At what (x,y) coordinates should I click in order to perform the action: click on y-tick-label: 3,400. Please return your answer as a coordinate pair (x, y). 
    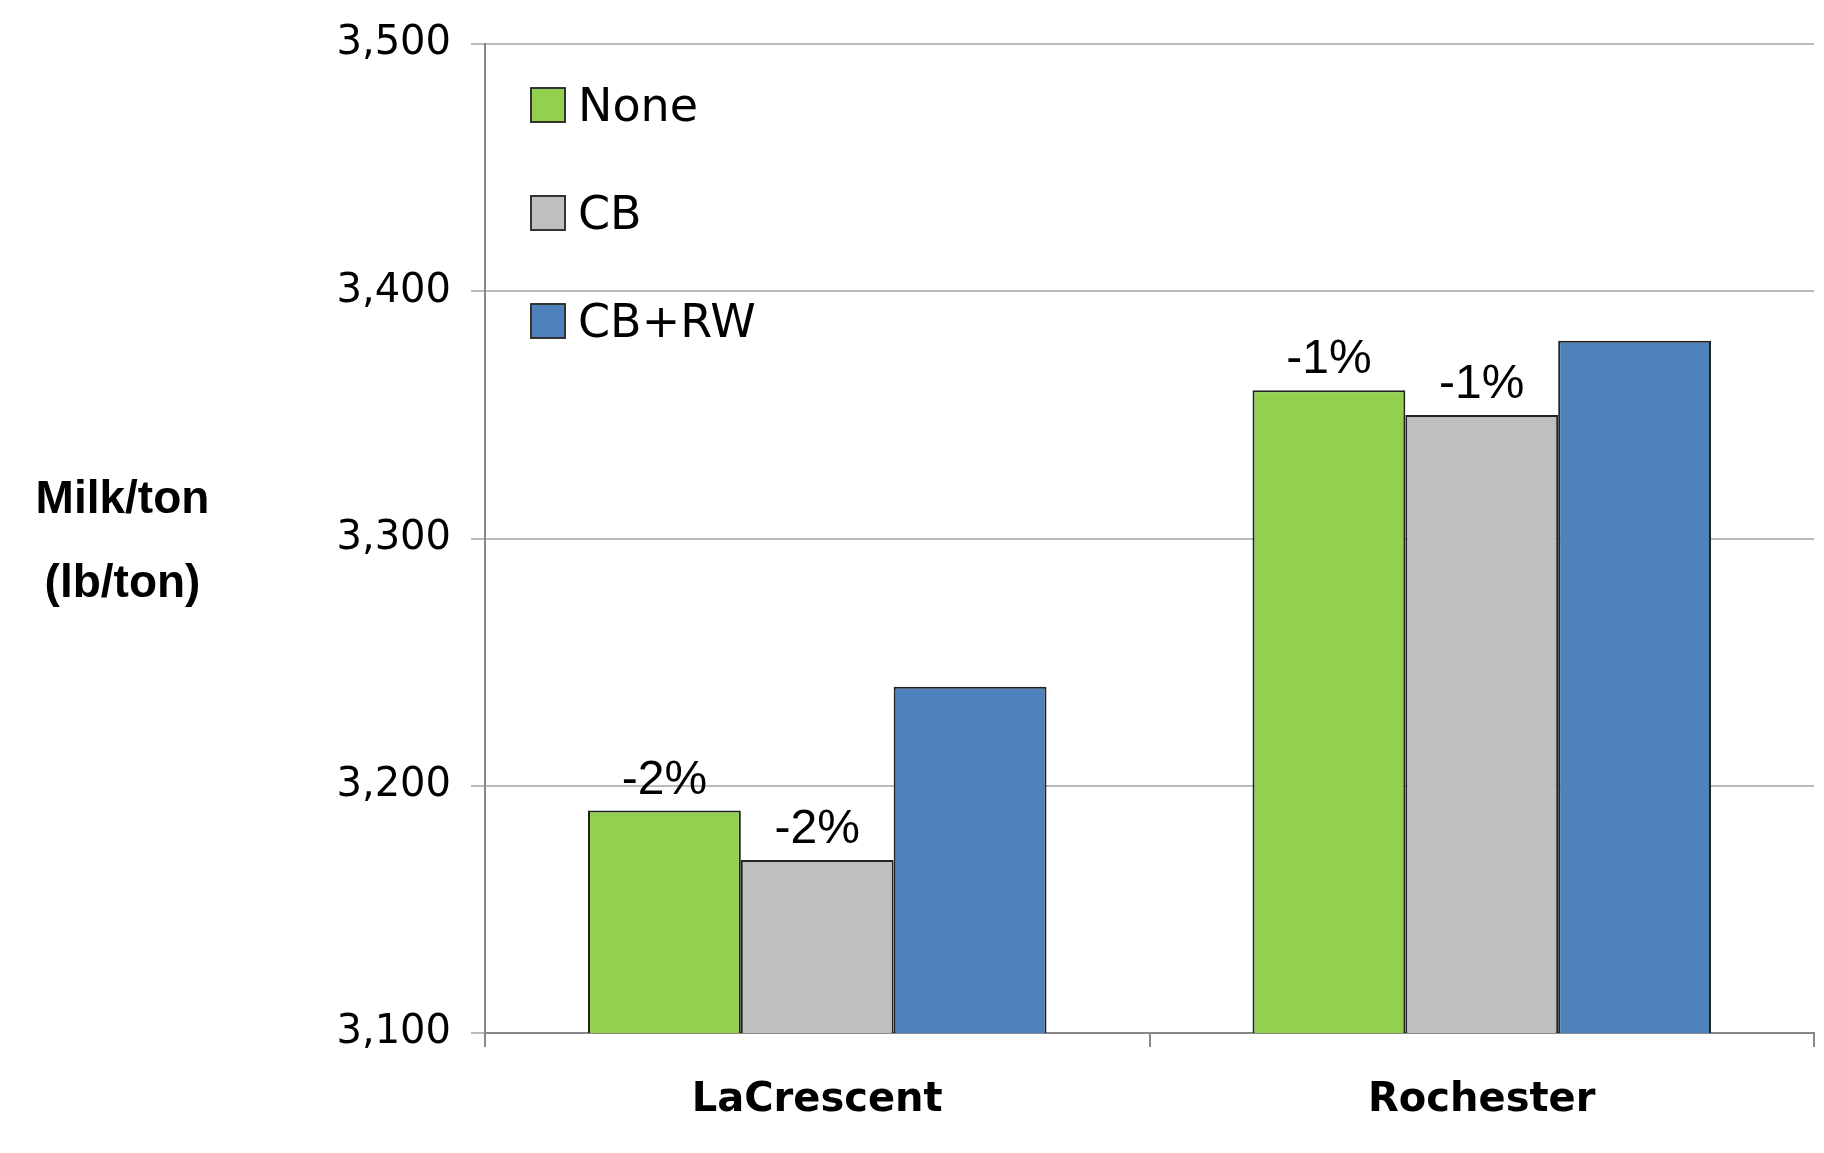
    Looking at the image, I should click on (393, 287).